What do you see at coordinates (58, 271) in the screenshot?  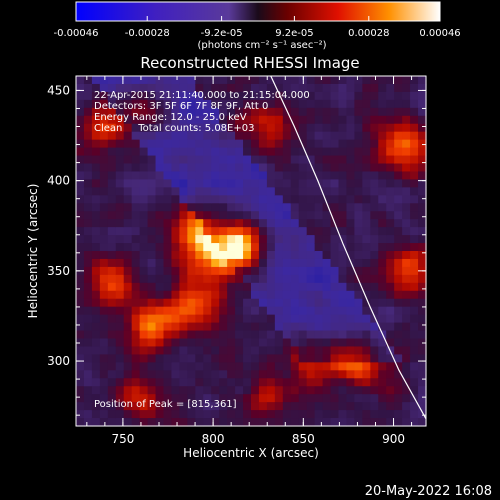 I see `y-tick-label: 350` at bounding box center [58, 271].